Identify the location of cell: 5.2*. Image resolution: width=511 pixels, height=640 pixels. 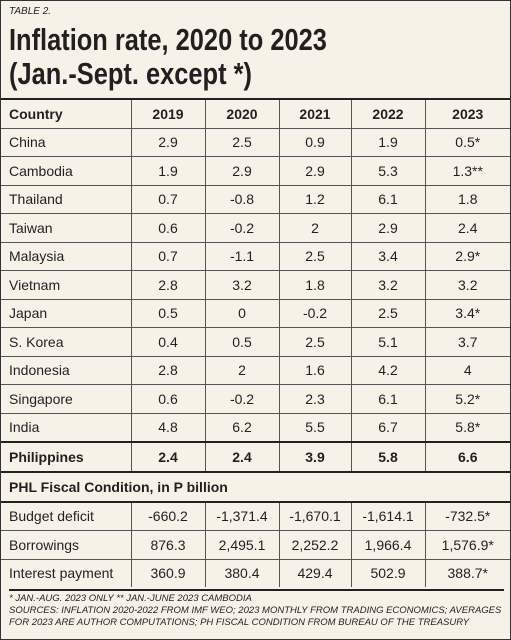
(467, 398).